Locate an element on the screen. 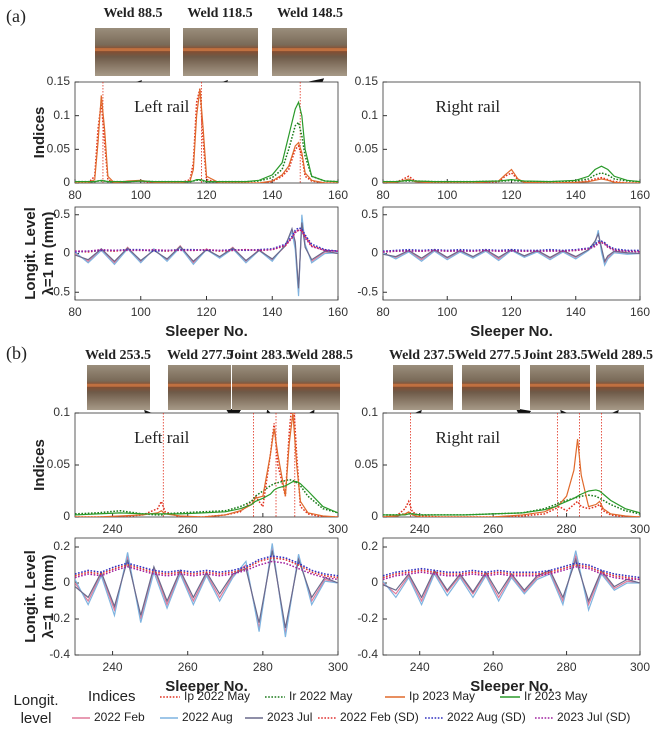 This screenshot has height=730, width=655. photo-label: Weld 88.5 is located at coordinates (132, 13).